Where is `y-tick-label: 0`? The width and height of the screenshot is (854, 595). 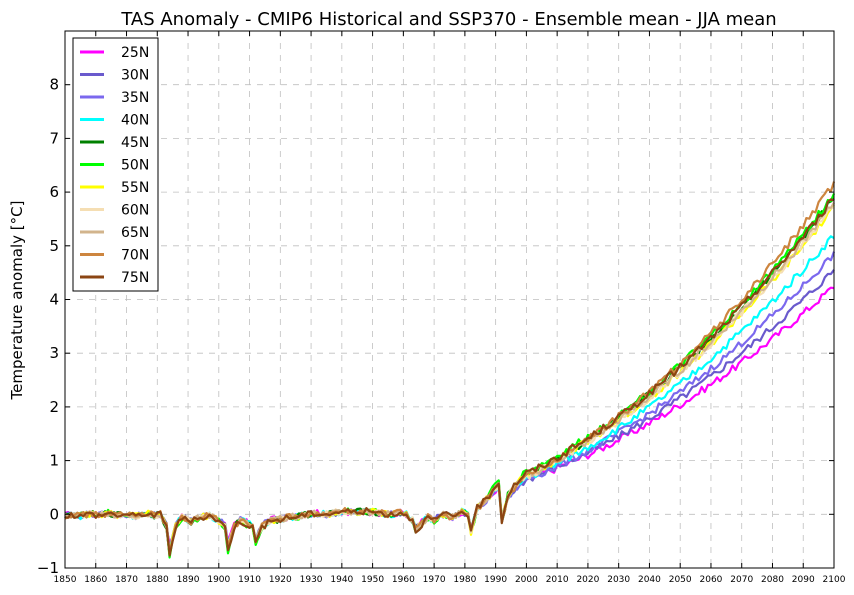 y-tick-label: 0 is located at coordinates (54, 514).